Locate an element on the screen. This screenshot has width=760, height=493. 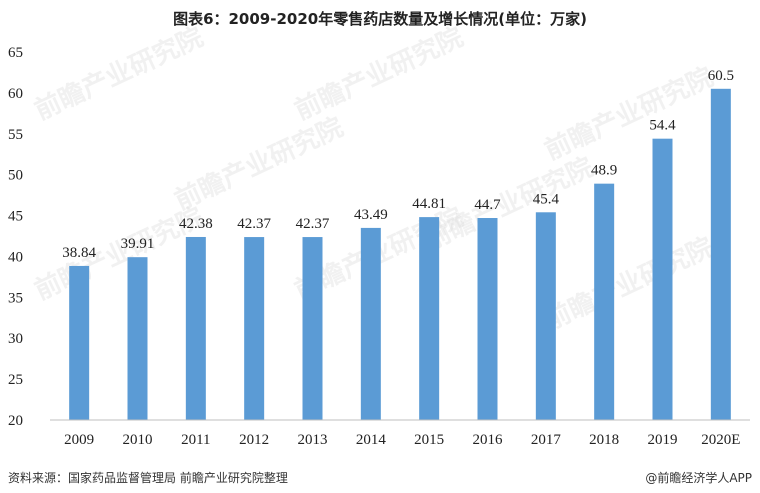
bar-value-label: 42.38 is located at coordinates (196, 224).